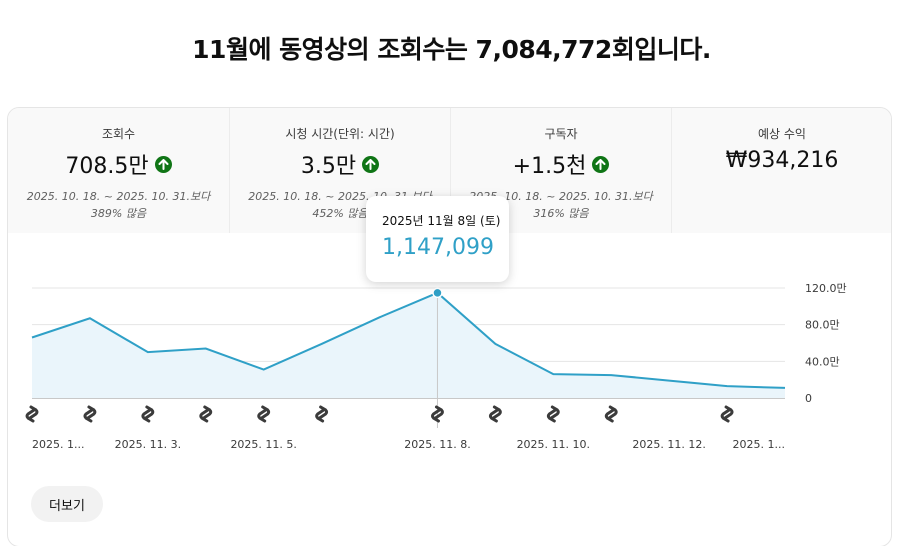 This screenshot has height=546, width=903. What do you see at coordinates (822, 325) in the screenshot?
I see `y-tick-label: 80.0만` at bounding box center [822, 325].